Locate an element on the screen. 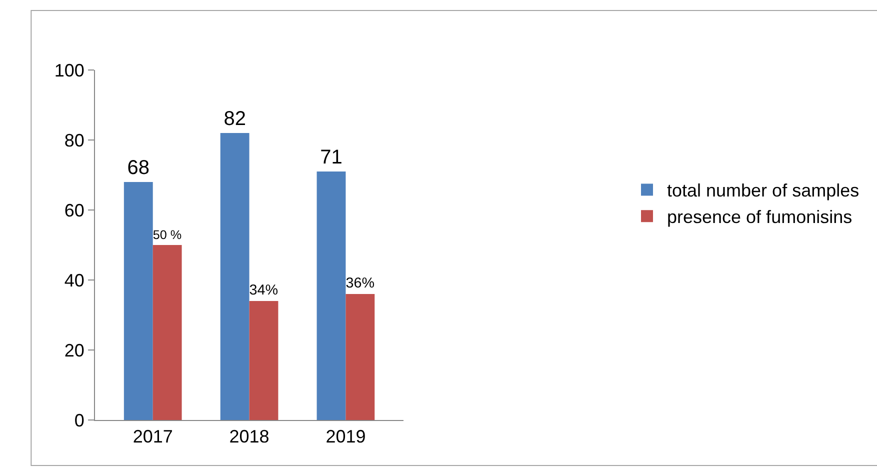 The width and height of the screenshot is (877, 475). x-tick-label: 2018 is located at coordinates (249, 436).